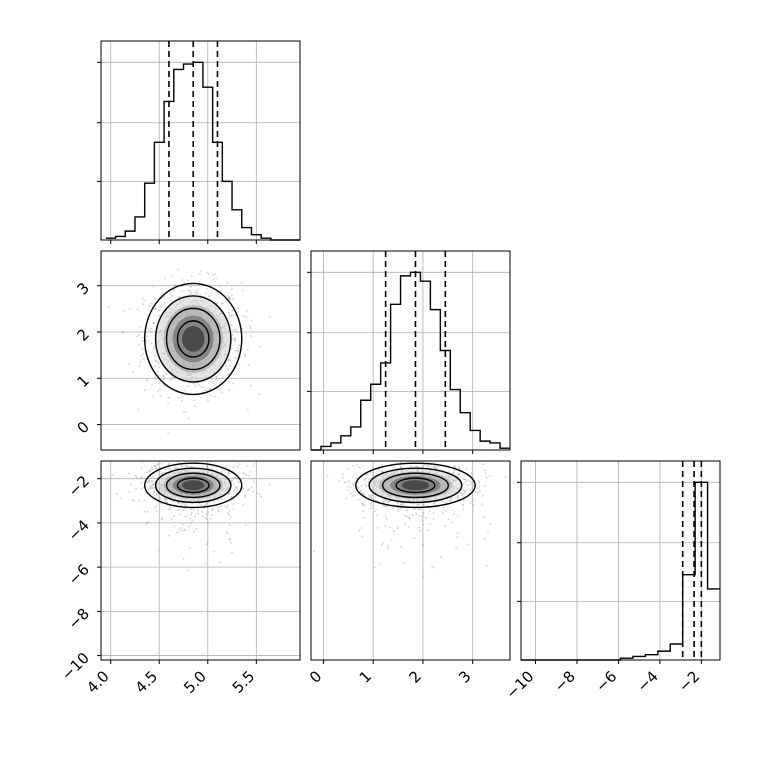  I want to click on contour-line, so click(415, 485).